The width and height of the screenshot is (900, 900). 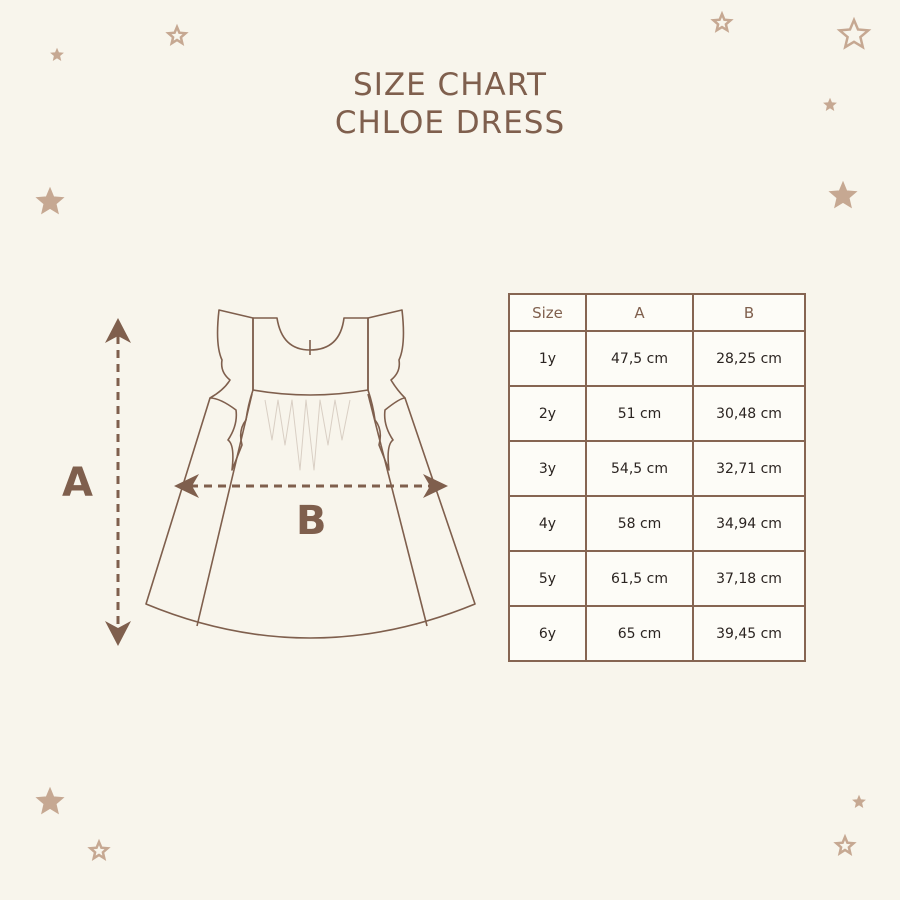 I want to click on table-row: 5y 61,5 cm 37,18 cm, so click(x=657, y=578).